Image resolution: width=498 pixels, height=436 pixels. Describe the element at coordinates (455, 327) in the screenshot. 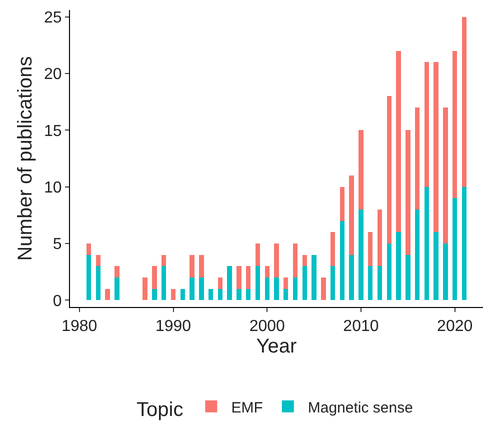

I see `x-tick-label: 2020` at that location.